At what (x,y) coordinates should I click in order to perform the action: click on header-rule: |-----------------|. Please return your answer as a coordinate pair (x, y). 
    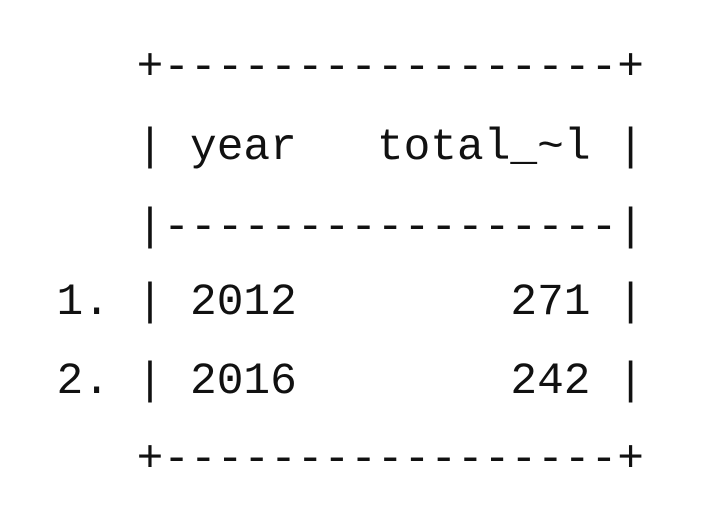
    Looking at the image, I should click on (390, 228).